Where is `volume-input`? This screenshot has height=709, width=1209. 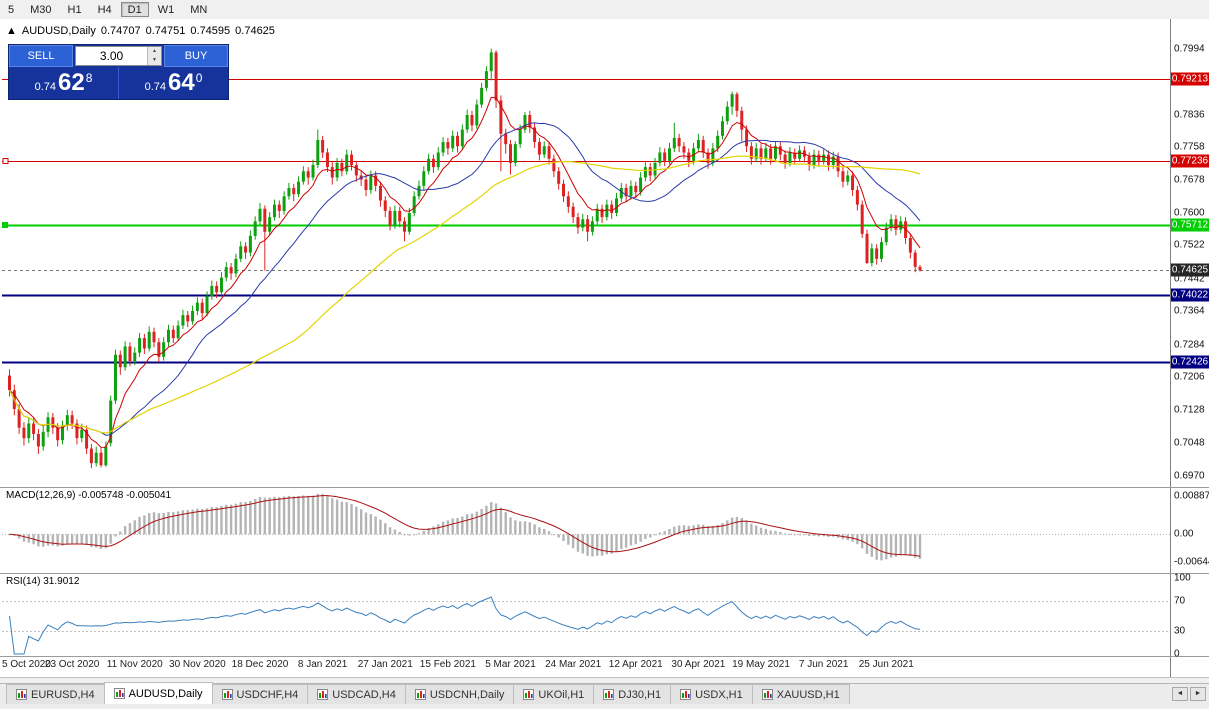 volume-input is located at coordinates (111, 56).